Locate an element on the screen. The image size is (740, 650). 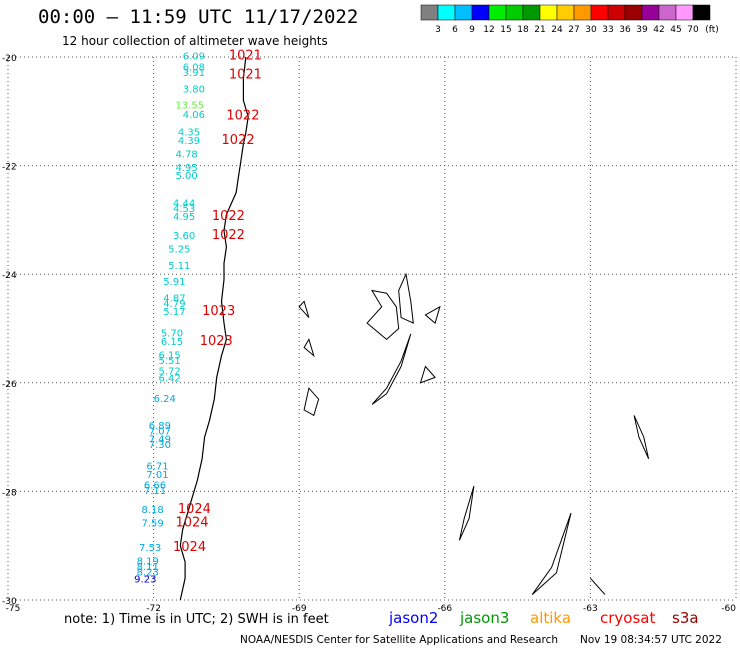
wave-height-label: 6.09 is located at coordinates (194, 57).